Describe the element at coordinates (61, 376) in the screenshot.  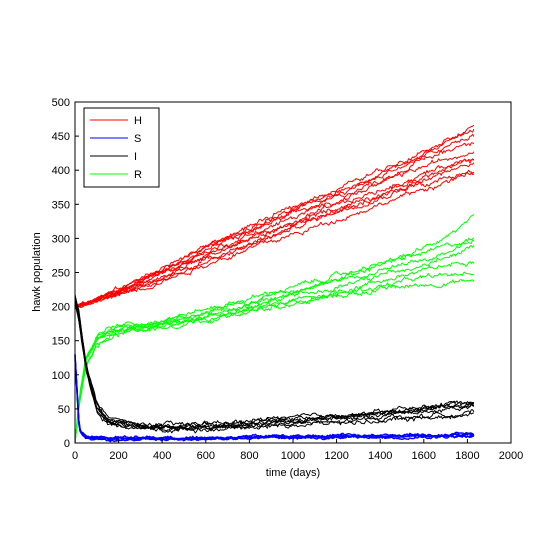
I see `y-tick-label: 100` at that location.